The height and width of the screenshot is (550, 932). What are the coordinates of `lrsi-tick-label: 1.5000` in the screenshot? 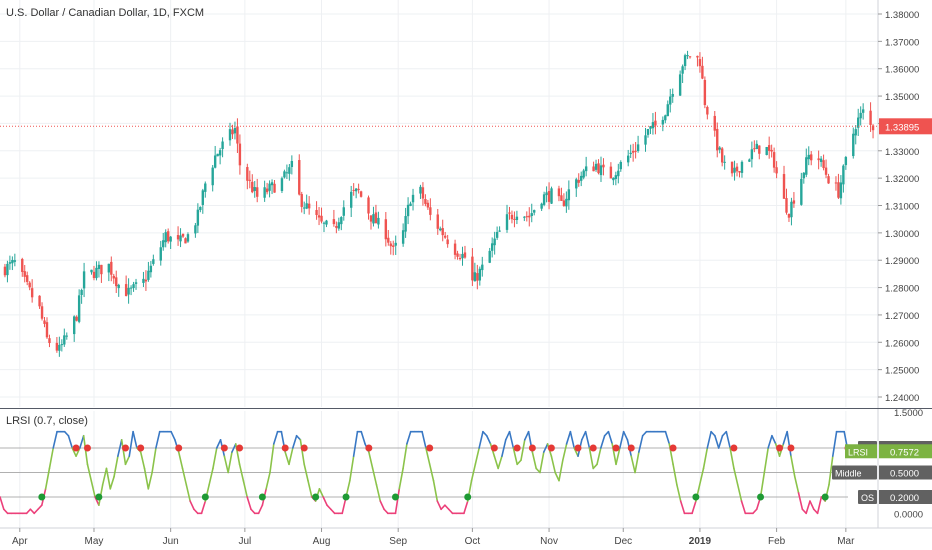 It's located at (908, 413).